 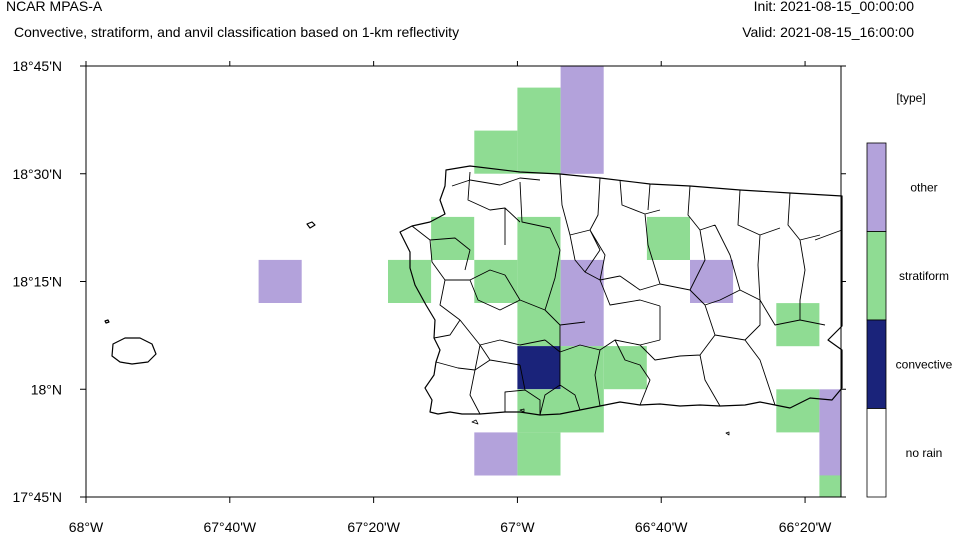 I want to click on monito-islet, so click(x=107, y=321).